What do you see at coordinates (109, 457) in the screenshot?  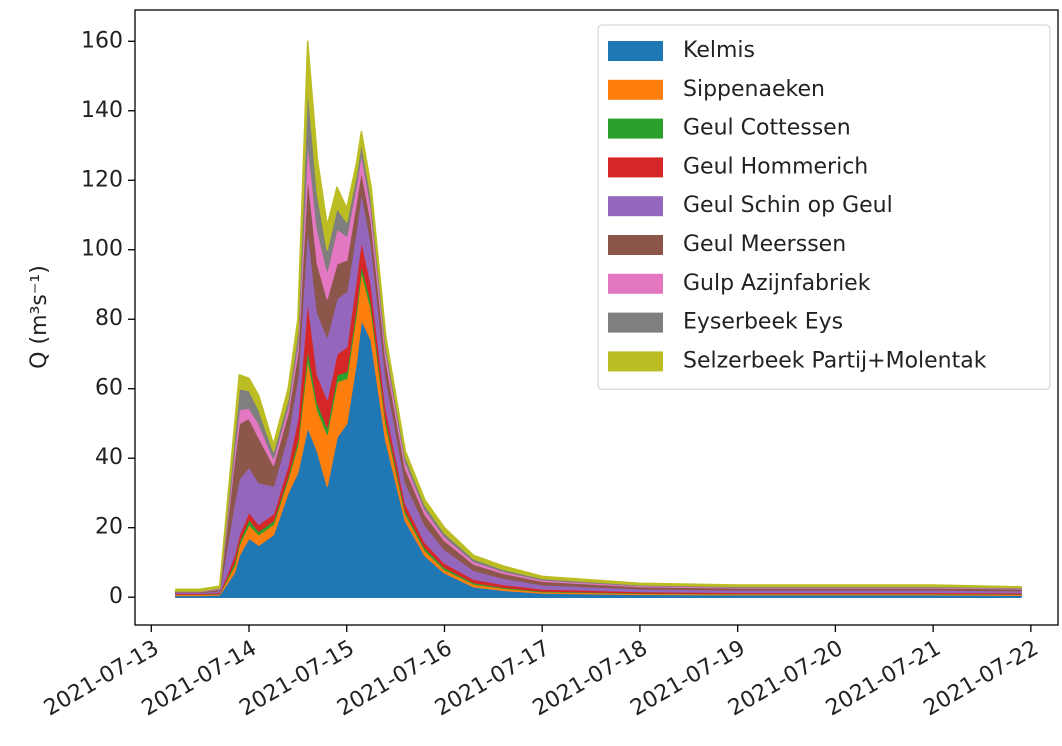 I see `y-tick-label: 40` at bounding box center [109, 457].